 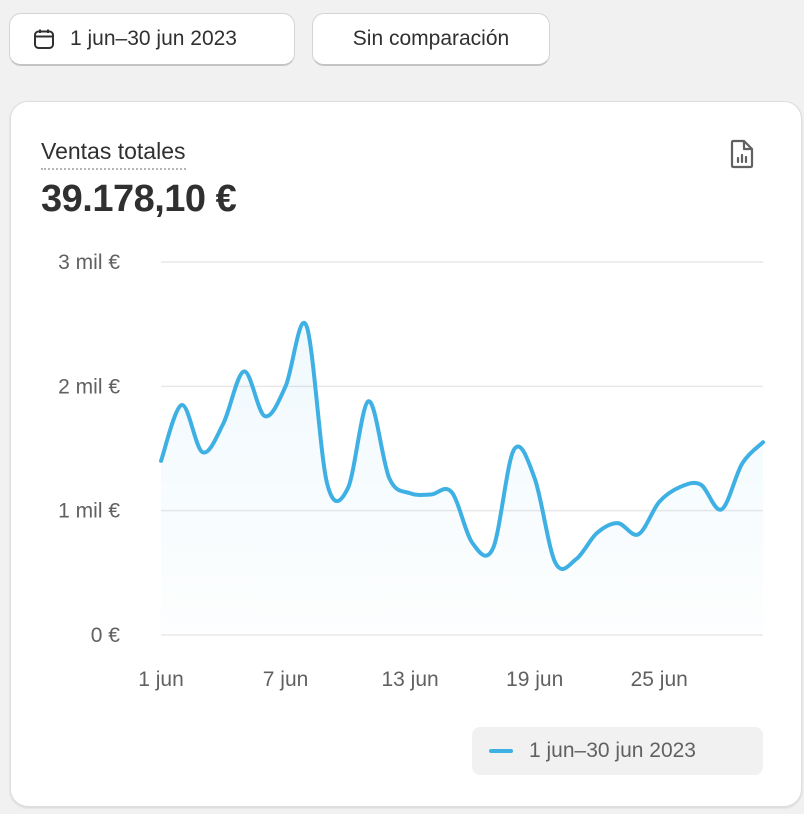 I want to click on chart-legend: 1 jun–30 jun 2023, so click(x=617, y=751).